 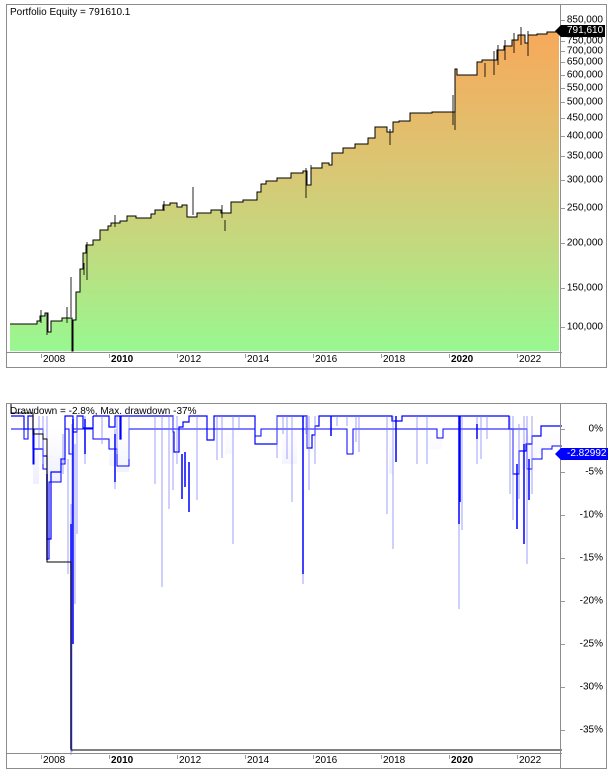 What do you see at coordinates (284, 760) in the screenshot?
I see `drawdown-x-axis: 2008 2010 2012 2014 2016 2018 2020 2022` at bounding box center [284, 760].